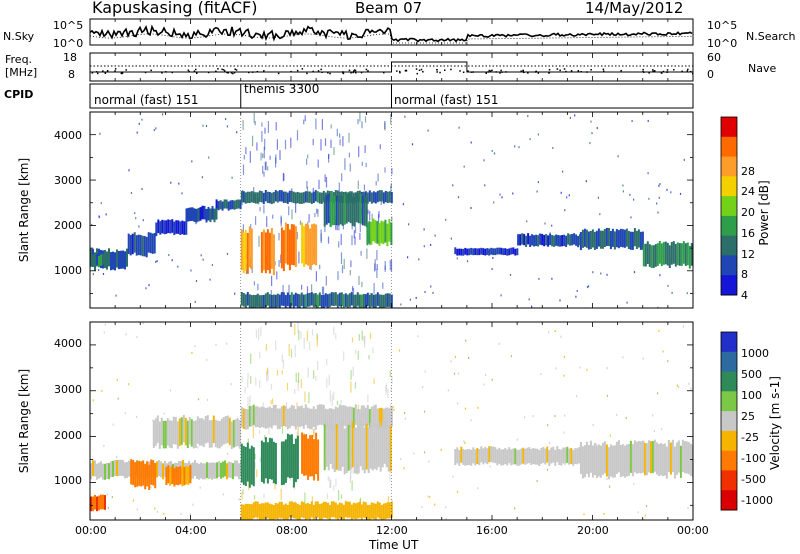 The height and width of the screenshot is (554, 800). What do you see at coordinates (722, 25) in the screenshot?
I see `noise-right-tick-high: 10^5` at bounding box center [722, 25].